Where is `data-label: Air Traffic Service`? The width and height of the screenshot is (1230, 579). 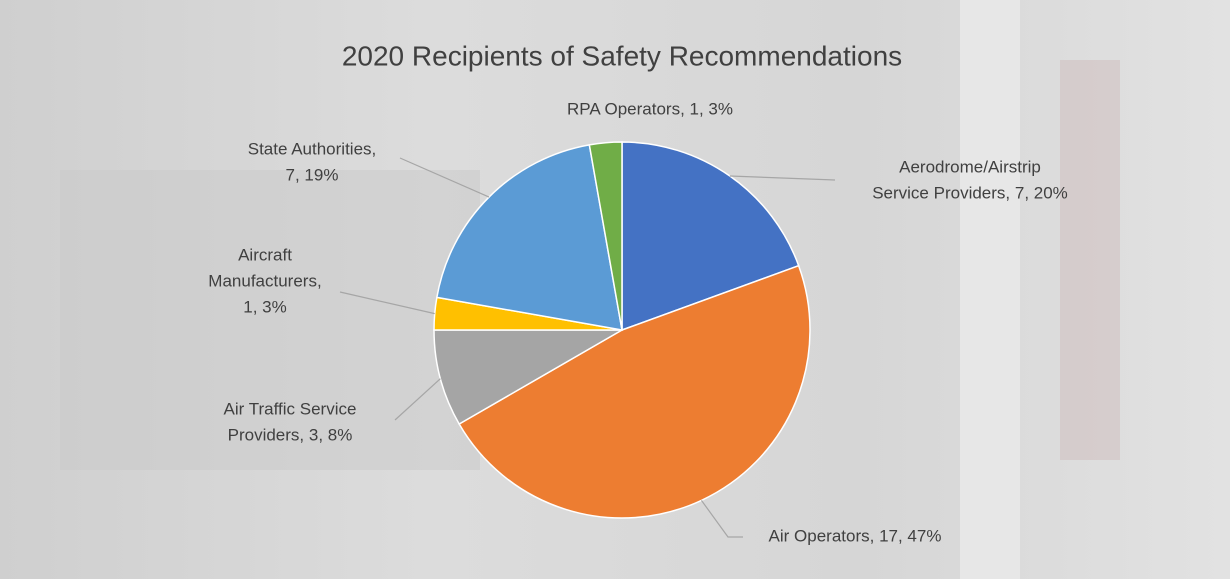 data-label: Air Traffic Service is located at coordinates (290, 408).